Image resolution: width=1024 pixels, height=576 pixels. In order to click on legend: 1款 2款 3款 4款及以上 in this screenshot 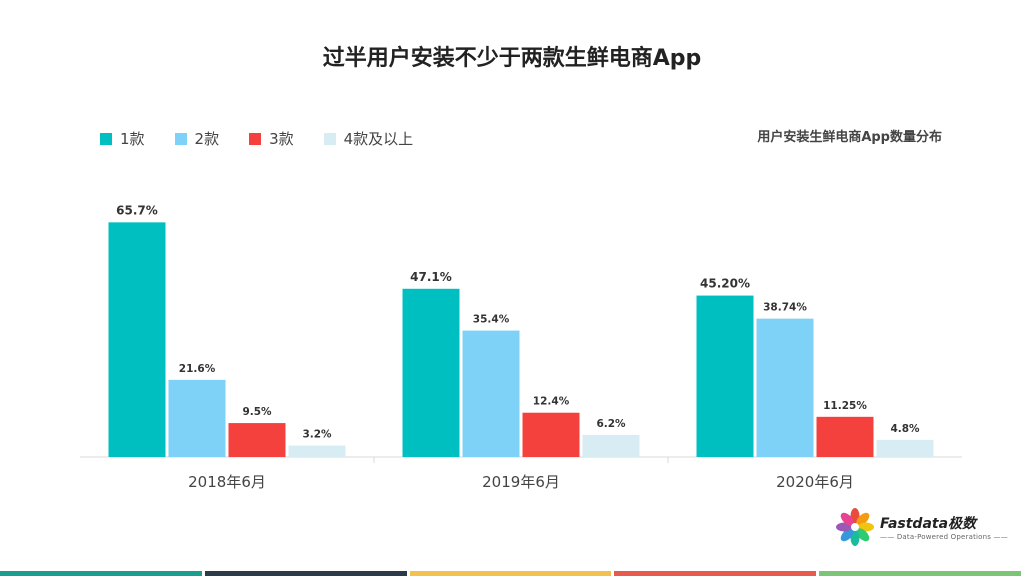, I will do `click(256, 138)`.